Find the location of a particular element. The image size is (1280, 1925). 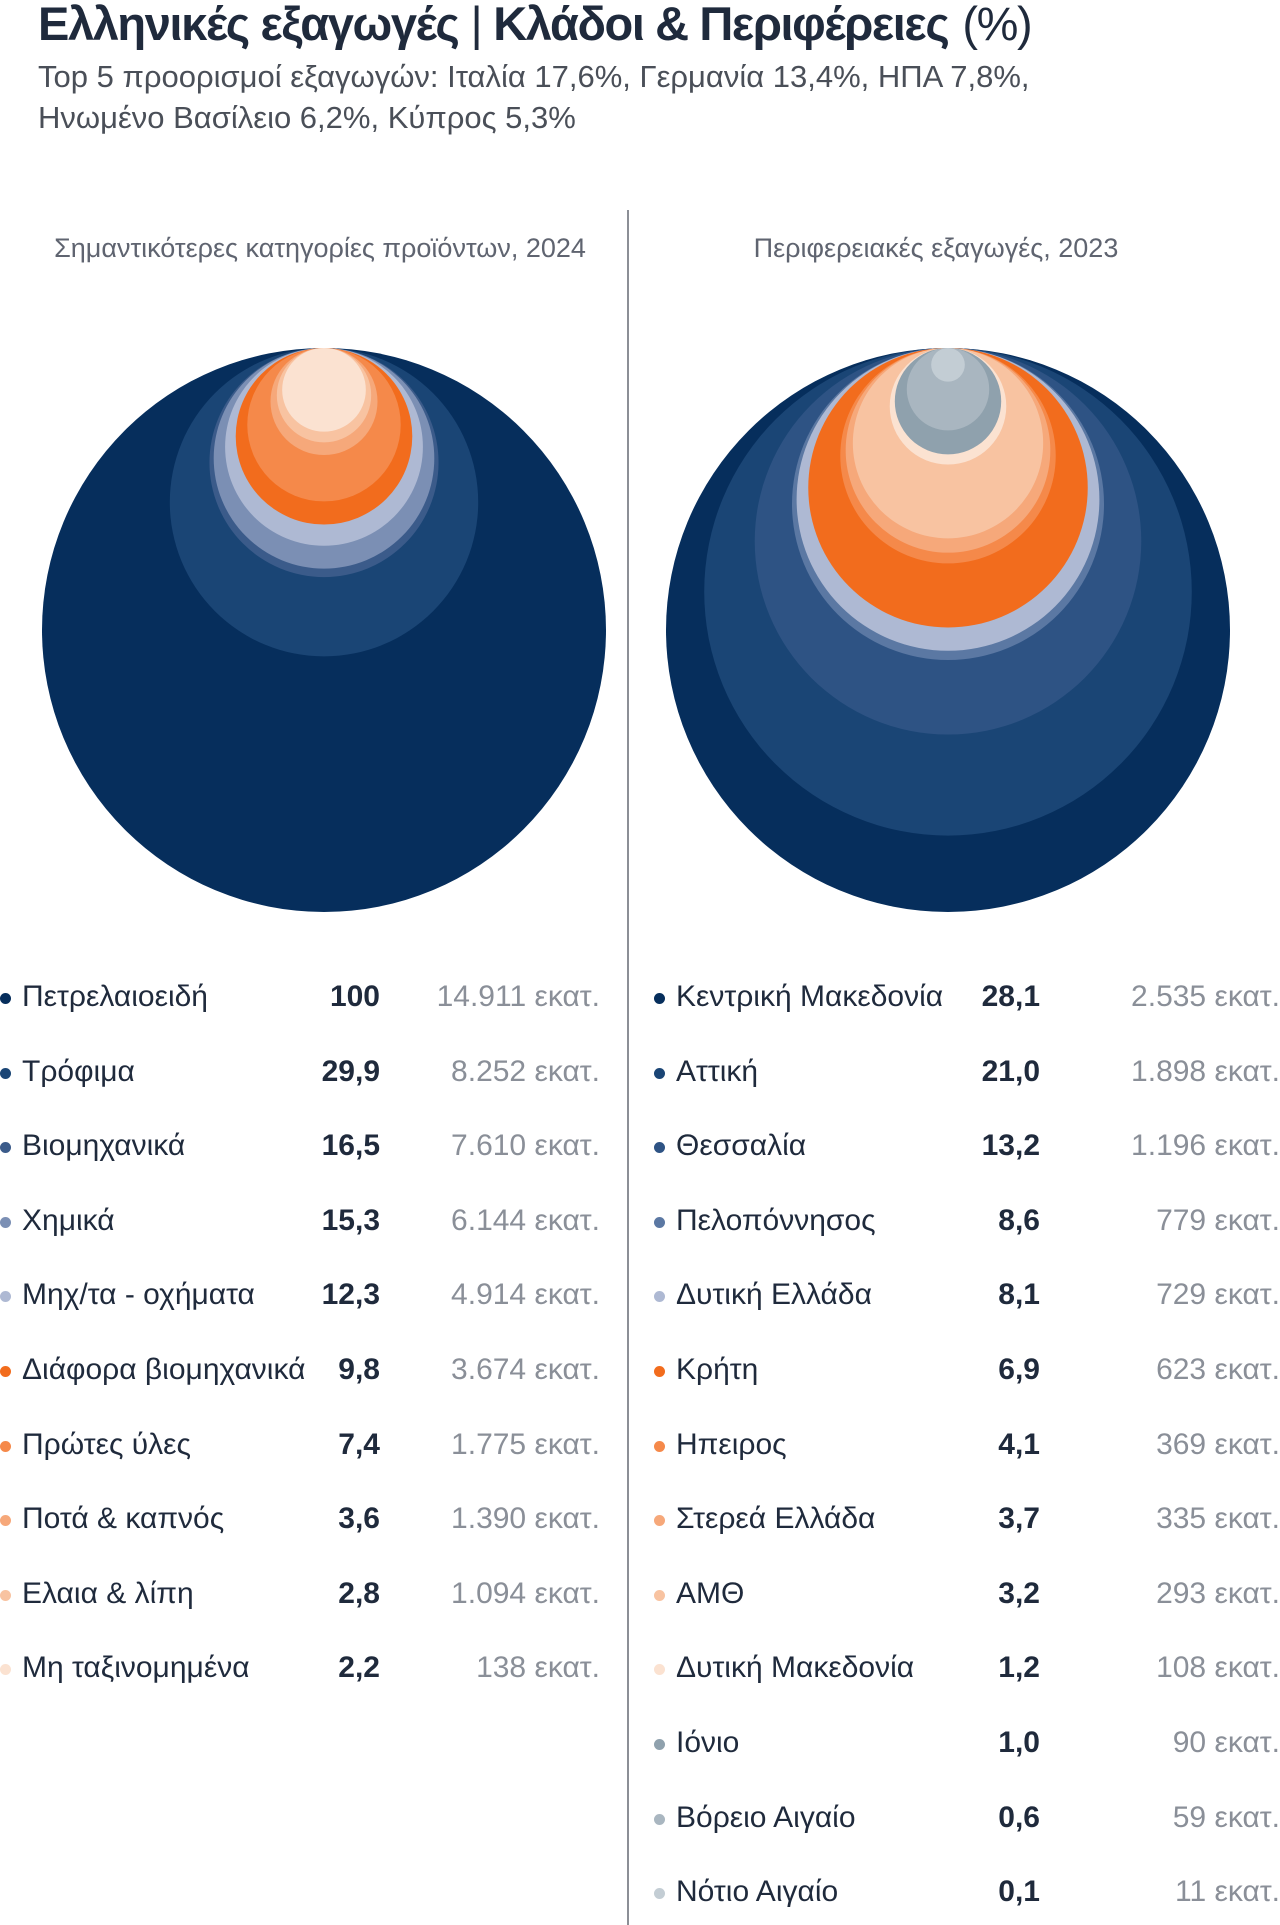

legend-row: Τρόφιμα 29,9 8.252 εκατ. is located at coordinates (300, 1072).